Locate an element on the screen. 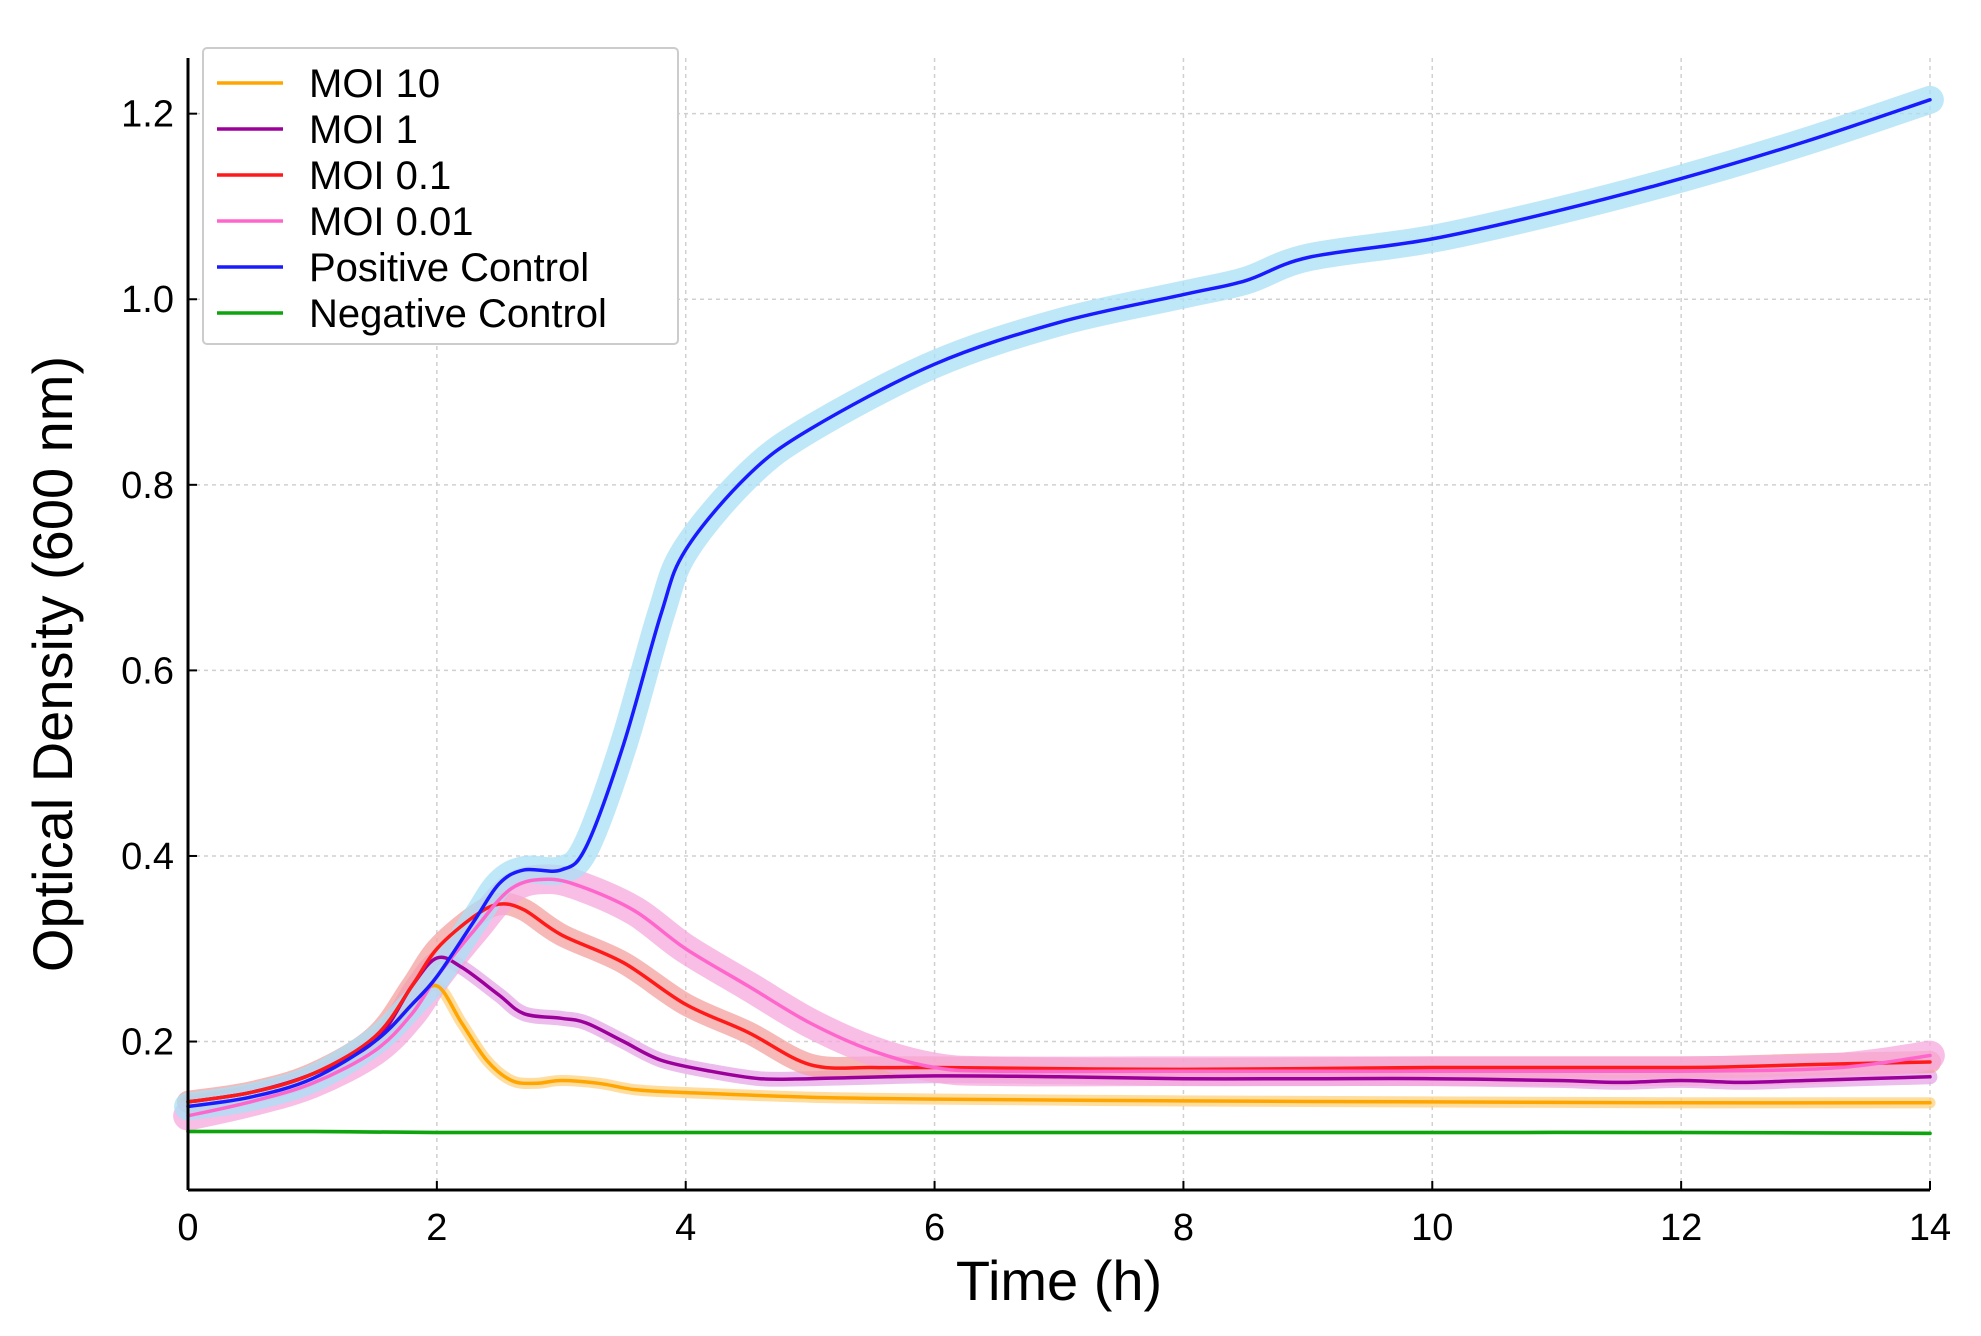  x-tick-label: 0 is located at coordinates (187, 1228).